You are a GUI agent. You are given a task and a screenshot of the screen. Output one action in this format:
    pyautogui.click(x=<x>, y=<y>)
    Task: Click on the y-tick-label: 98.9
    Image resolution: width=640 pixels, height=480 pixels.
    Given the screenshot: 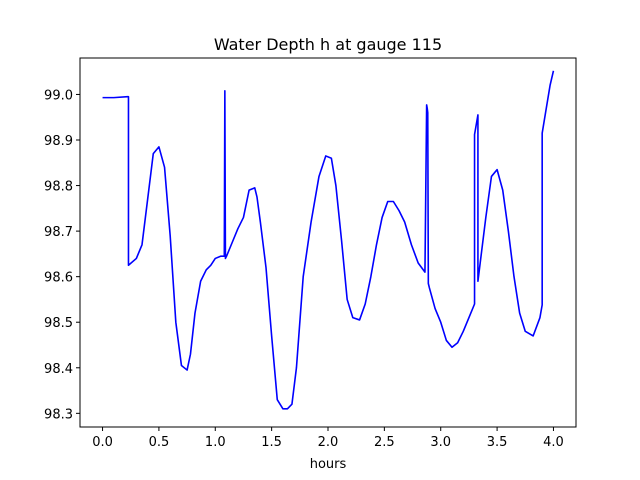 What is the action you would take?
    pyautogui.click(x=58, y=141)
    